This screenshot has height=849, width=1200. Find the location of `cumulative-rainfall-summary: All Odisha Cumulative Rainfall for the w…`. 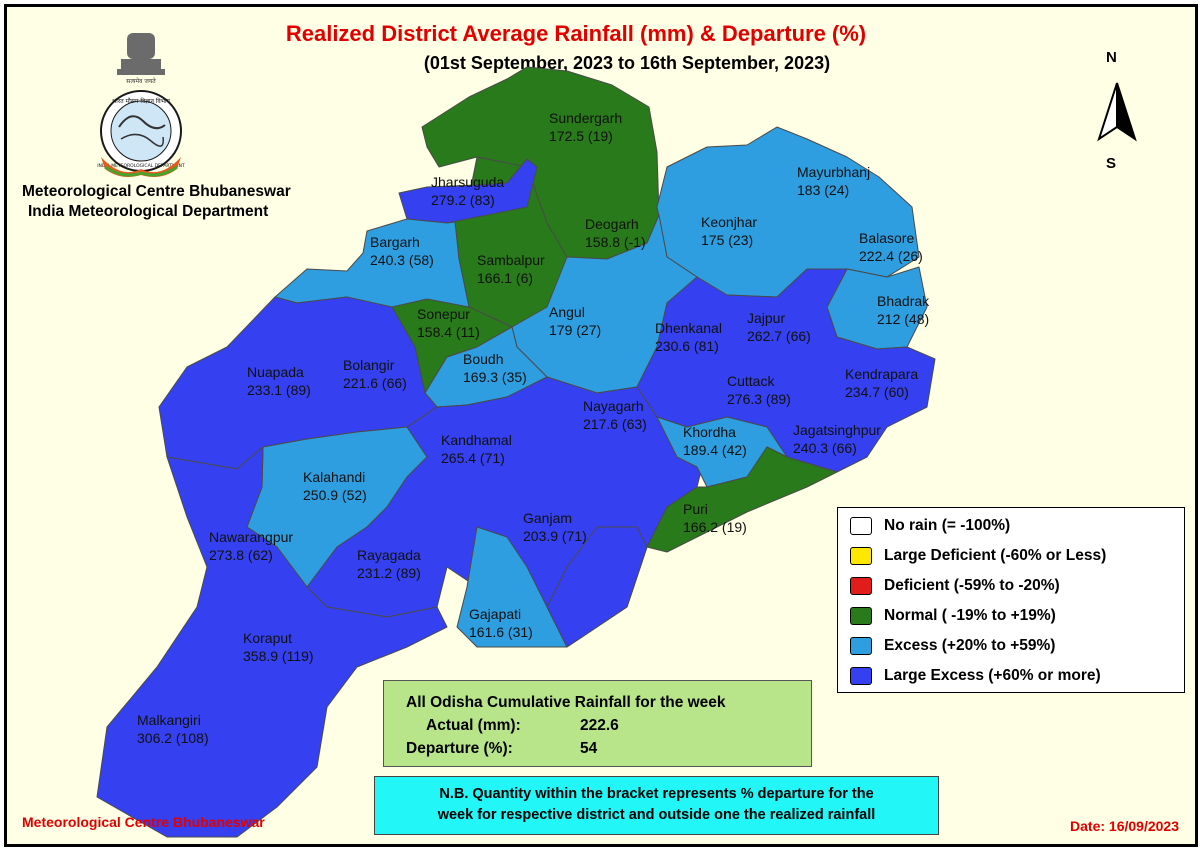

cumulative-rainfall-summary: All Odisha Cumulative Rainfall for the w… is located at coordinates (597, 723).